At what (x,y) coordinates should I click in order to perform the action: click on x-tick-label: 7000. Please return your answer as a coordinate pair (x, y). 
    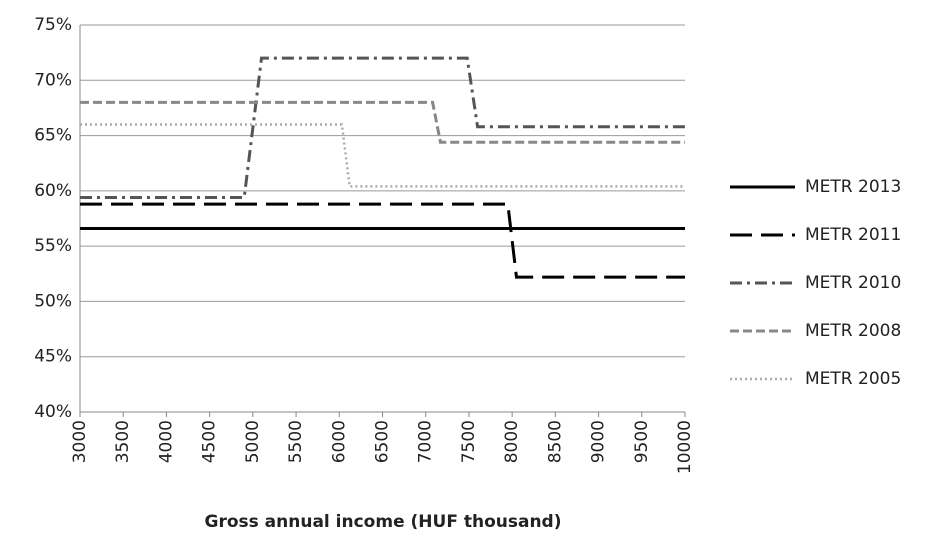
    Looking at the image, I should click on (426, 441).